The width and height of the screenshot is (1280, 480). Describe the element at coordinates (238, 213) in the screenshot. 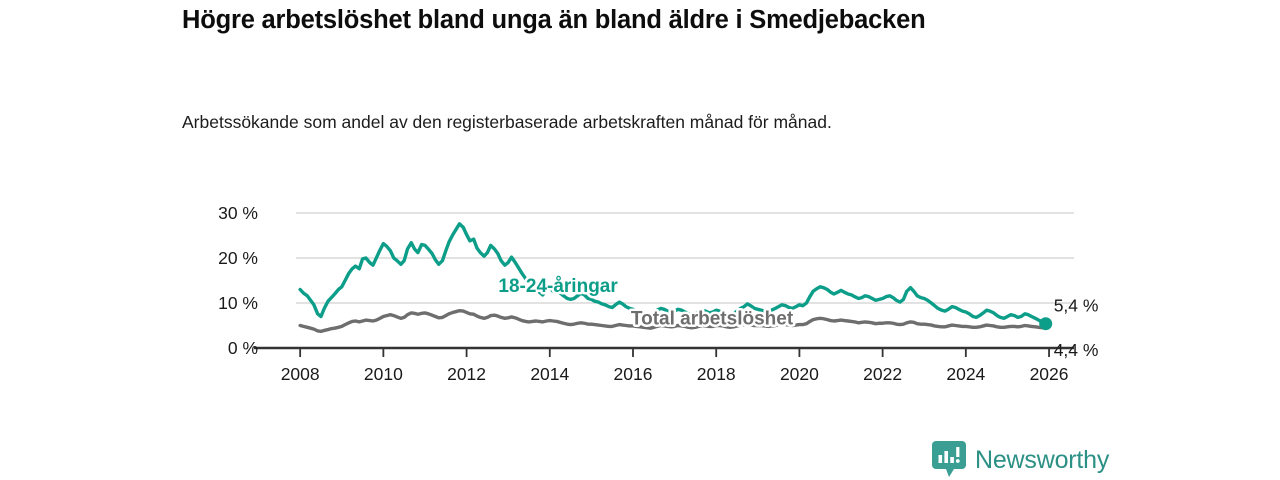

I see `y-axis-tick-label: 30 %` at that location.